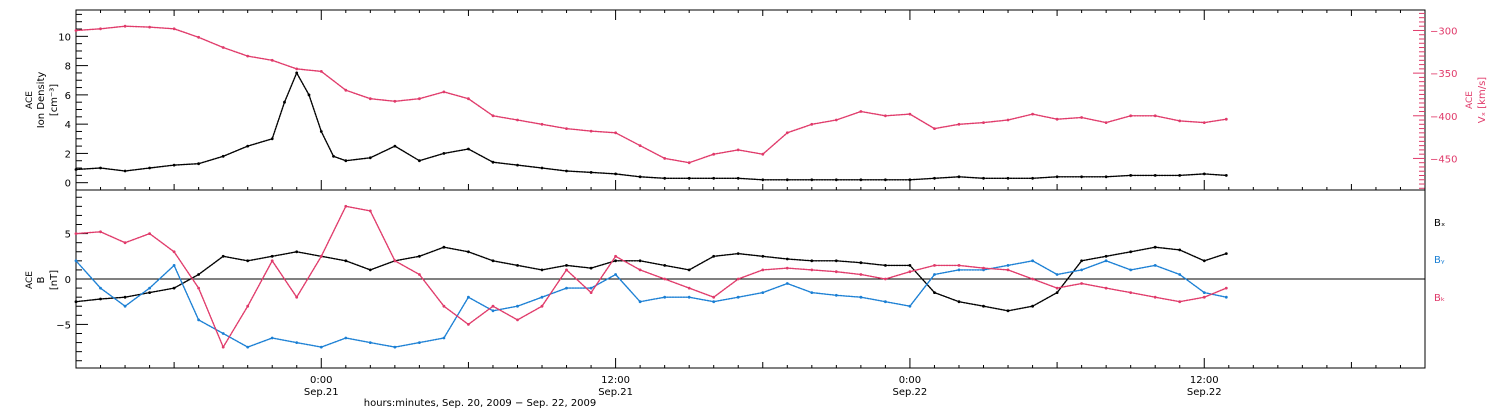 The image size is (1500, 410). I want to click on top-left-ylabel-line1: ACE, so click(30, 100).